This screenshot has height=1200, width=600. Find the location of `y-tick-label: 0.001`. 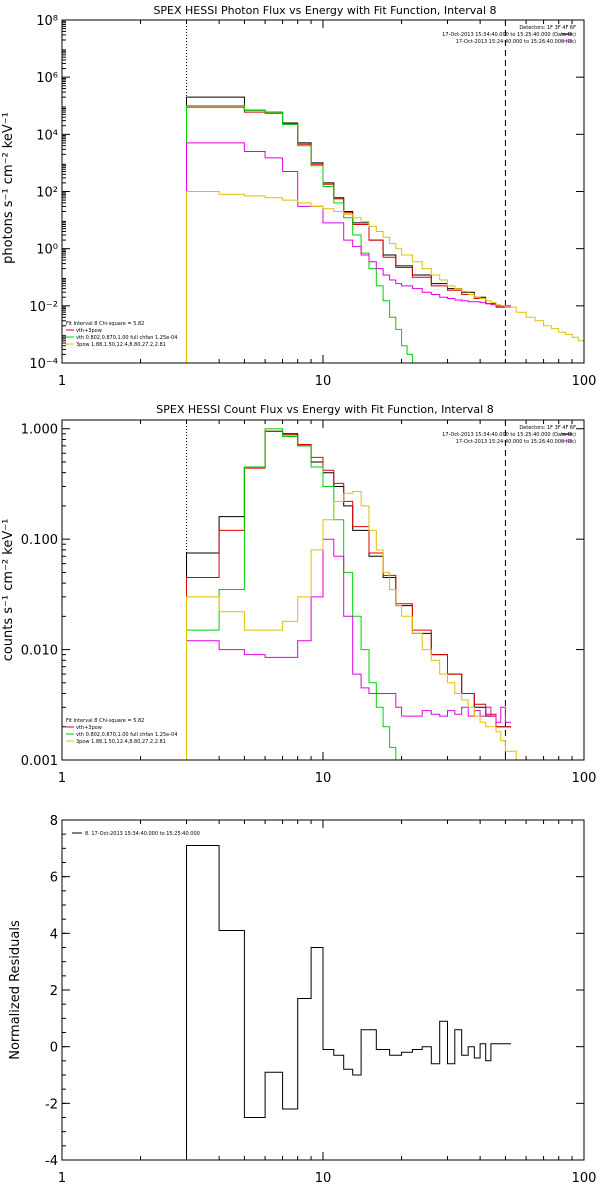

y-tick-label: 0.001 is located at coordinates (39, 761).